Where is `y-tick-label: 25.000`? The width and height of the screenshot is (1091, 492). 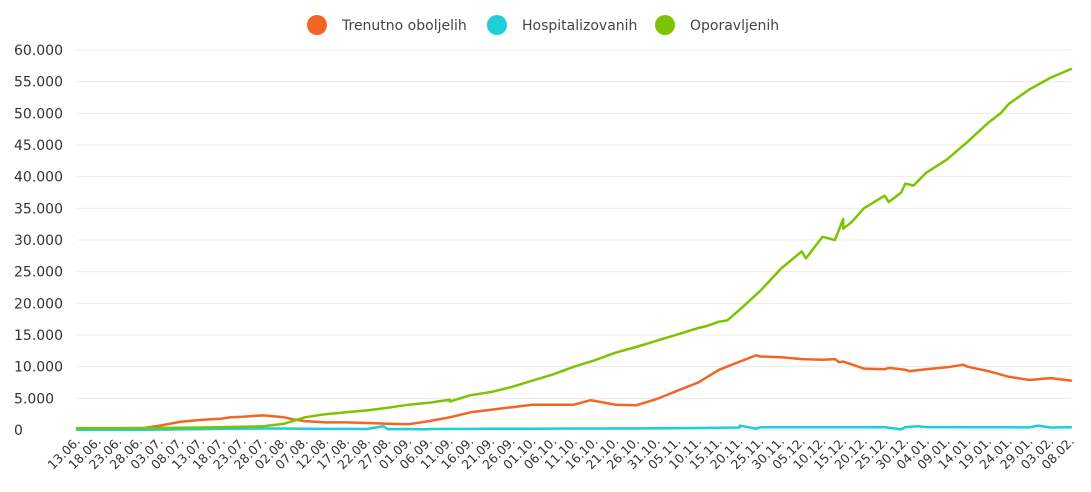
y-tick-label: 25.000 is located at coordinates (38, 273).